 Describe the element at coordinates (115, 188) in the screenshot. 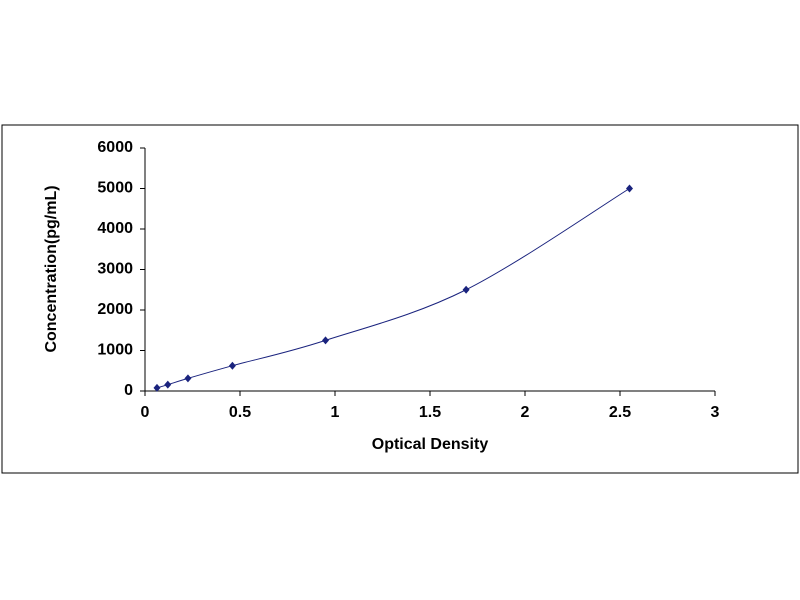

I see `y-tick-label: 5000` at that location.